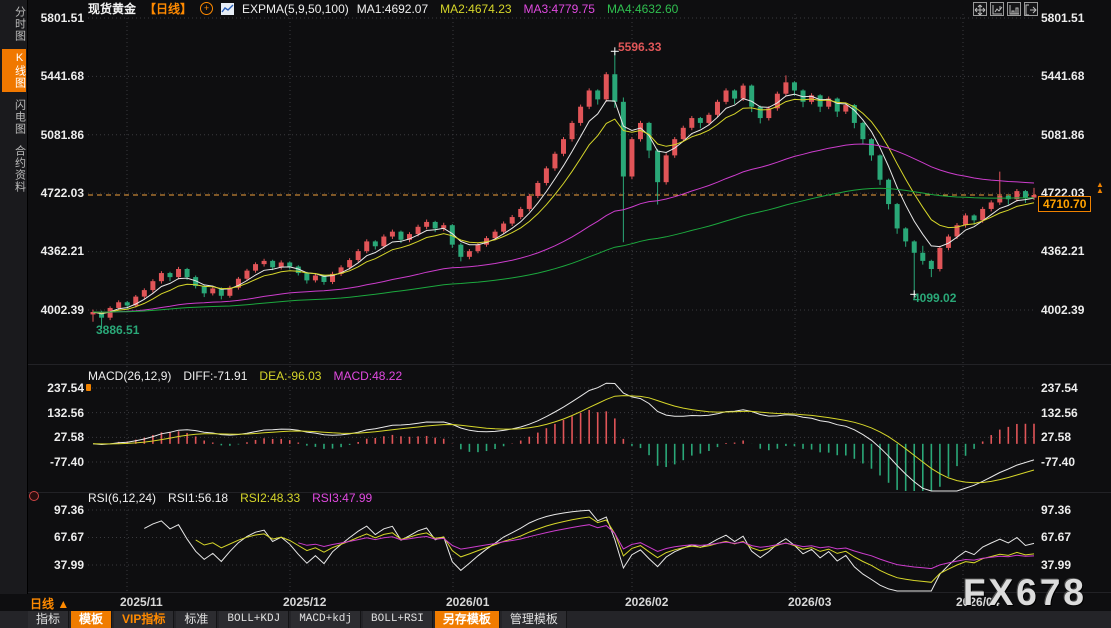 The height and width of the screenshot is (628, 1111). What do you see at coordinates (1063, 310) in the screenshot?
I see `main-y-label-right-5: 4002.39` at bounding box center [1063, 310].